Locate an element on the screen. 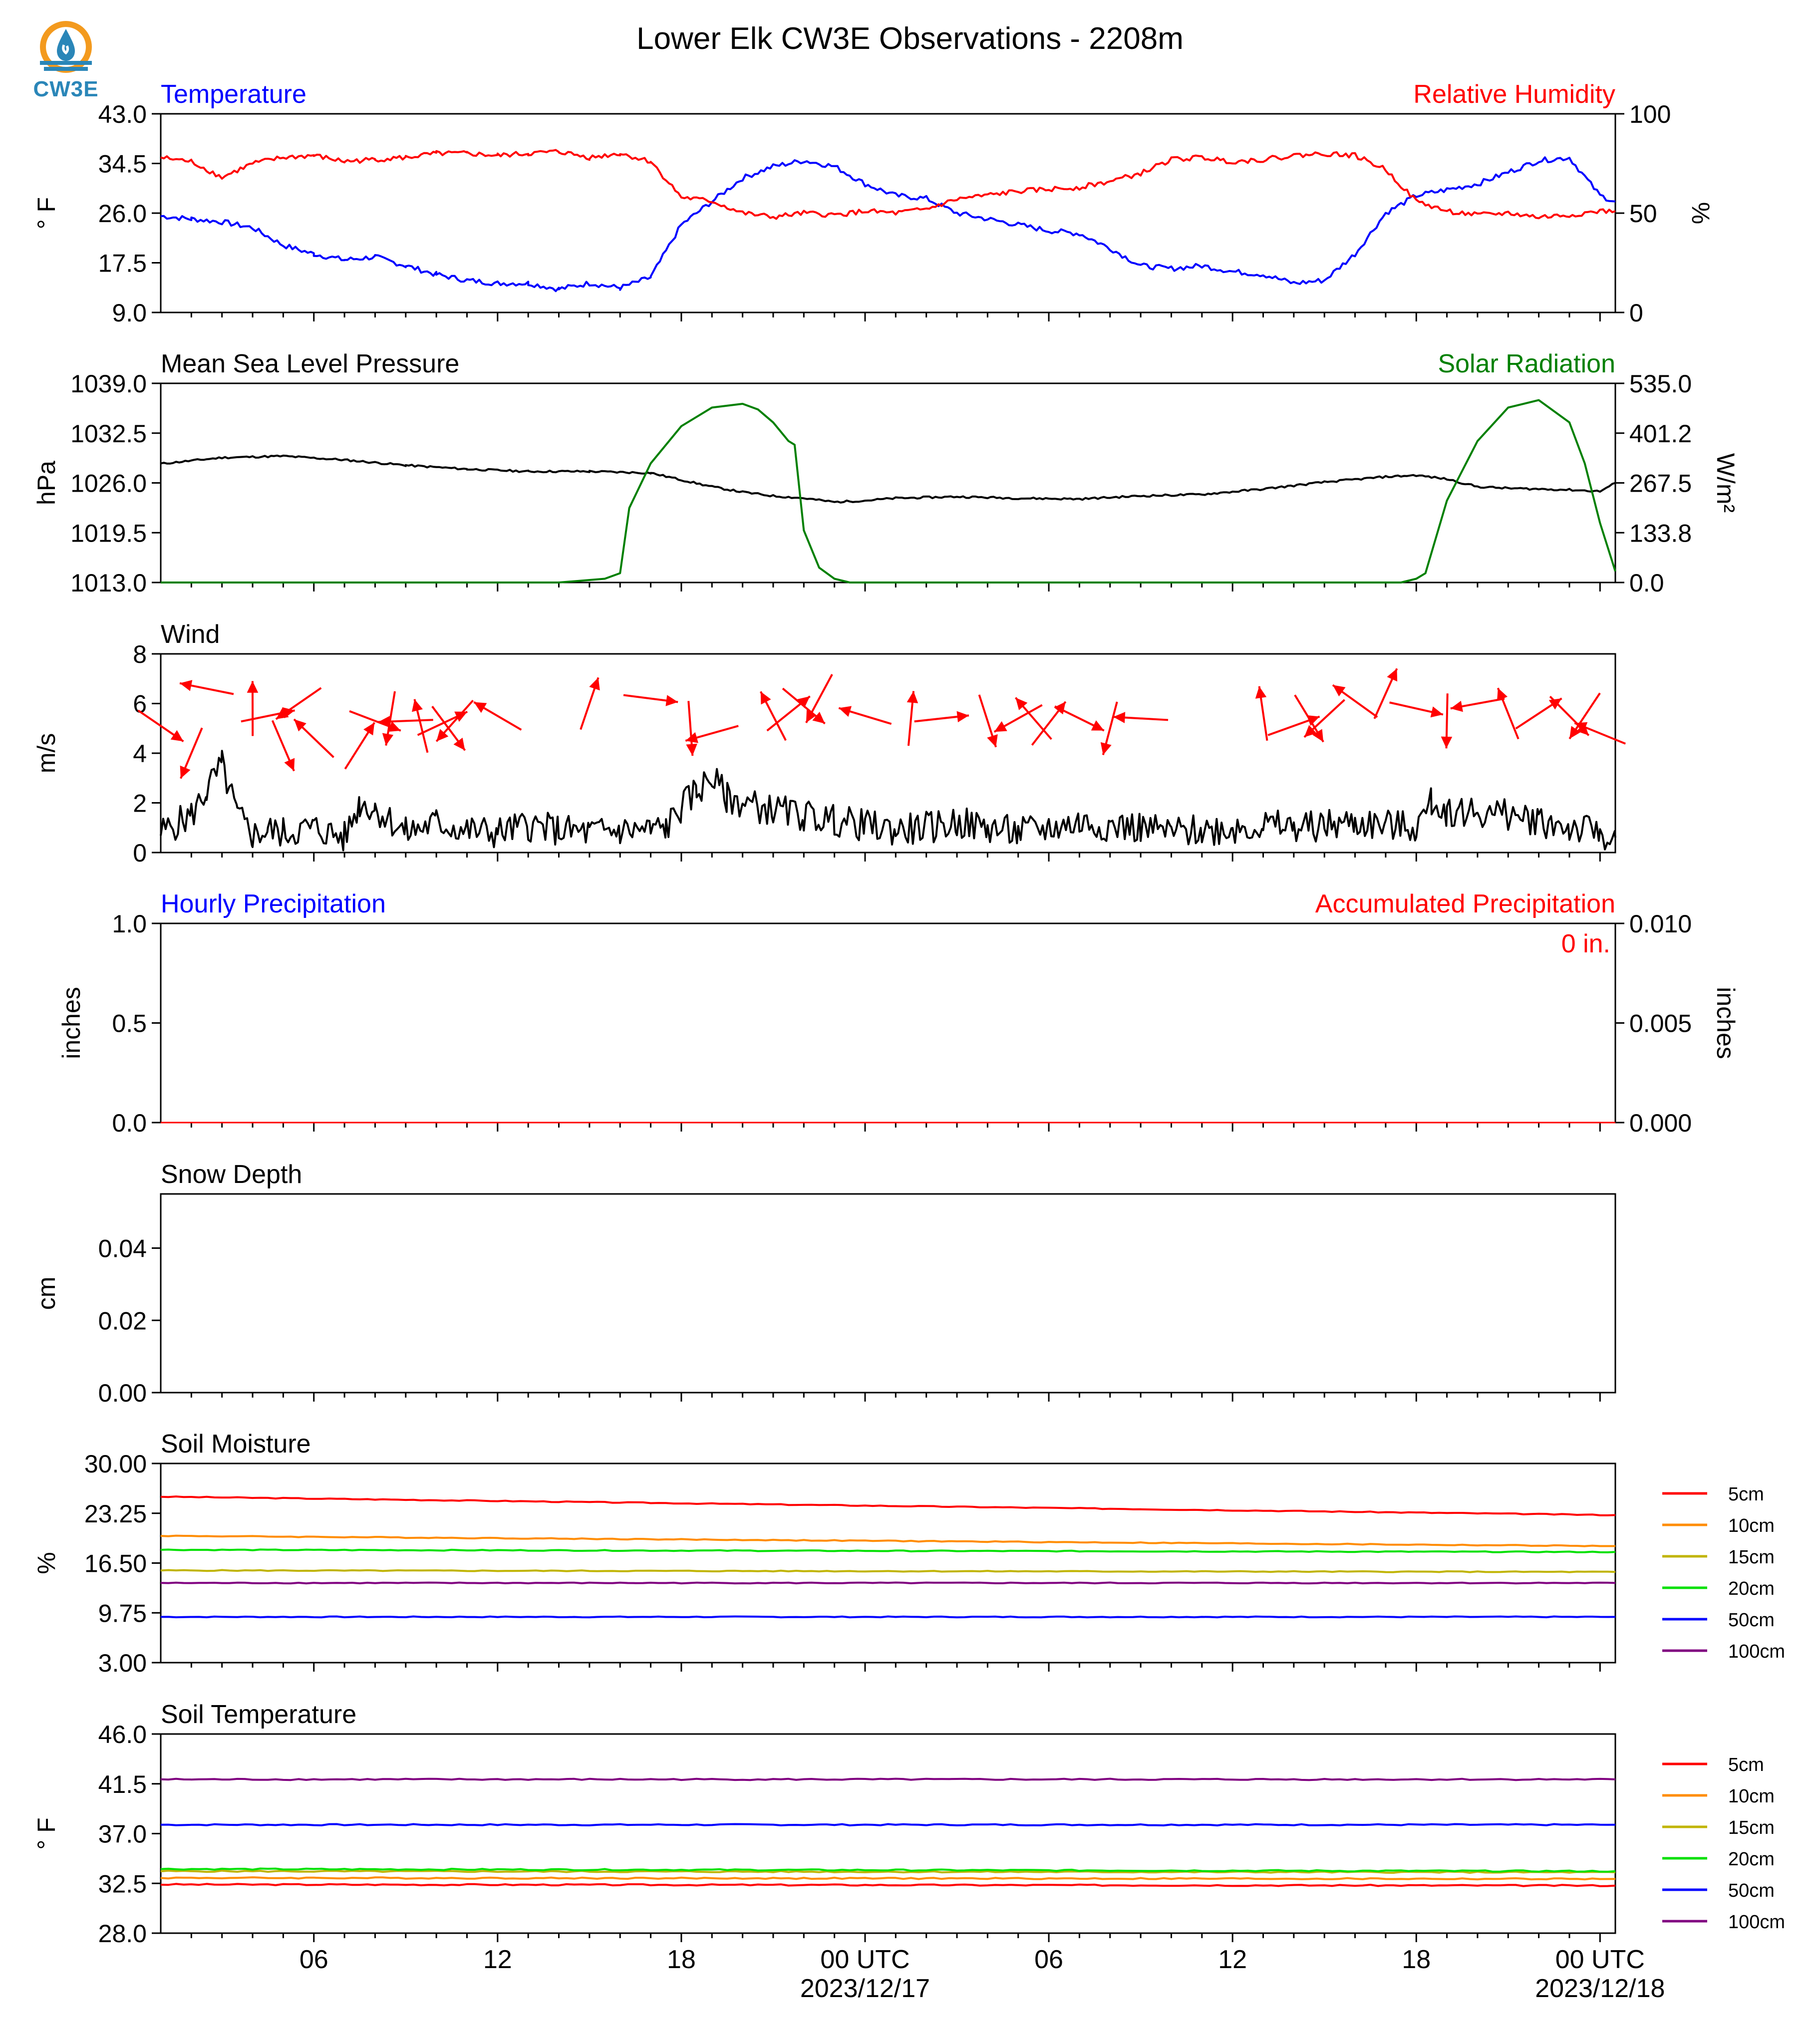 Image resolution: width=1820 pixels, height=2028 pixels. y-axis-label-left: cm is located at coordinates (46, 1293).